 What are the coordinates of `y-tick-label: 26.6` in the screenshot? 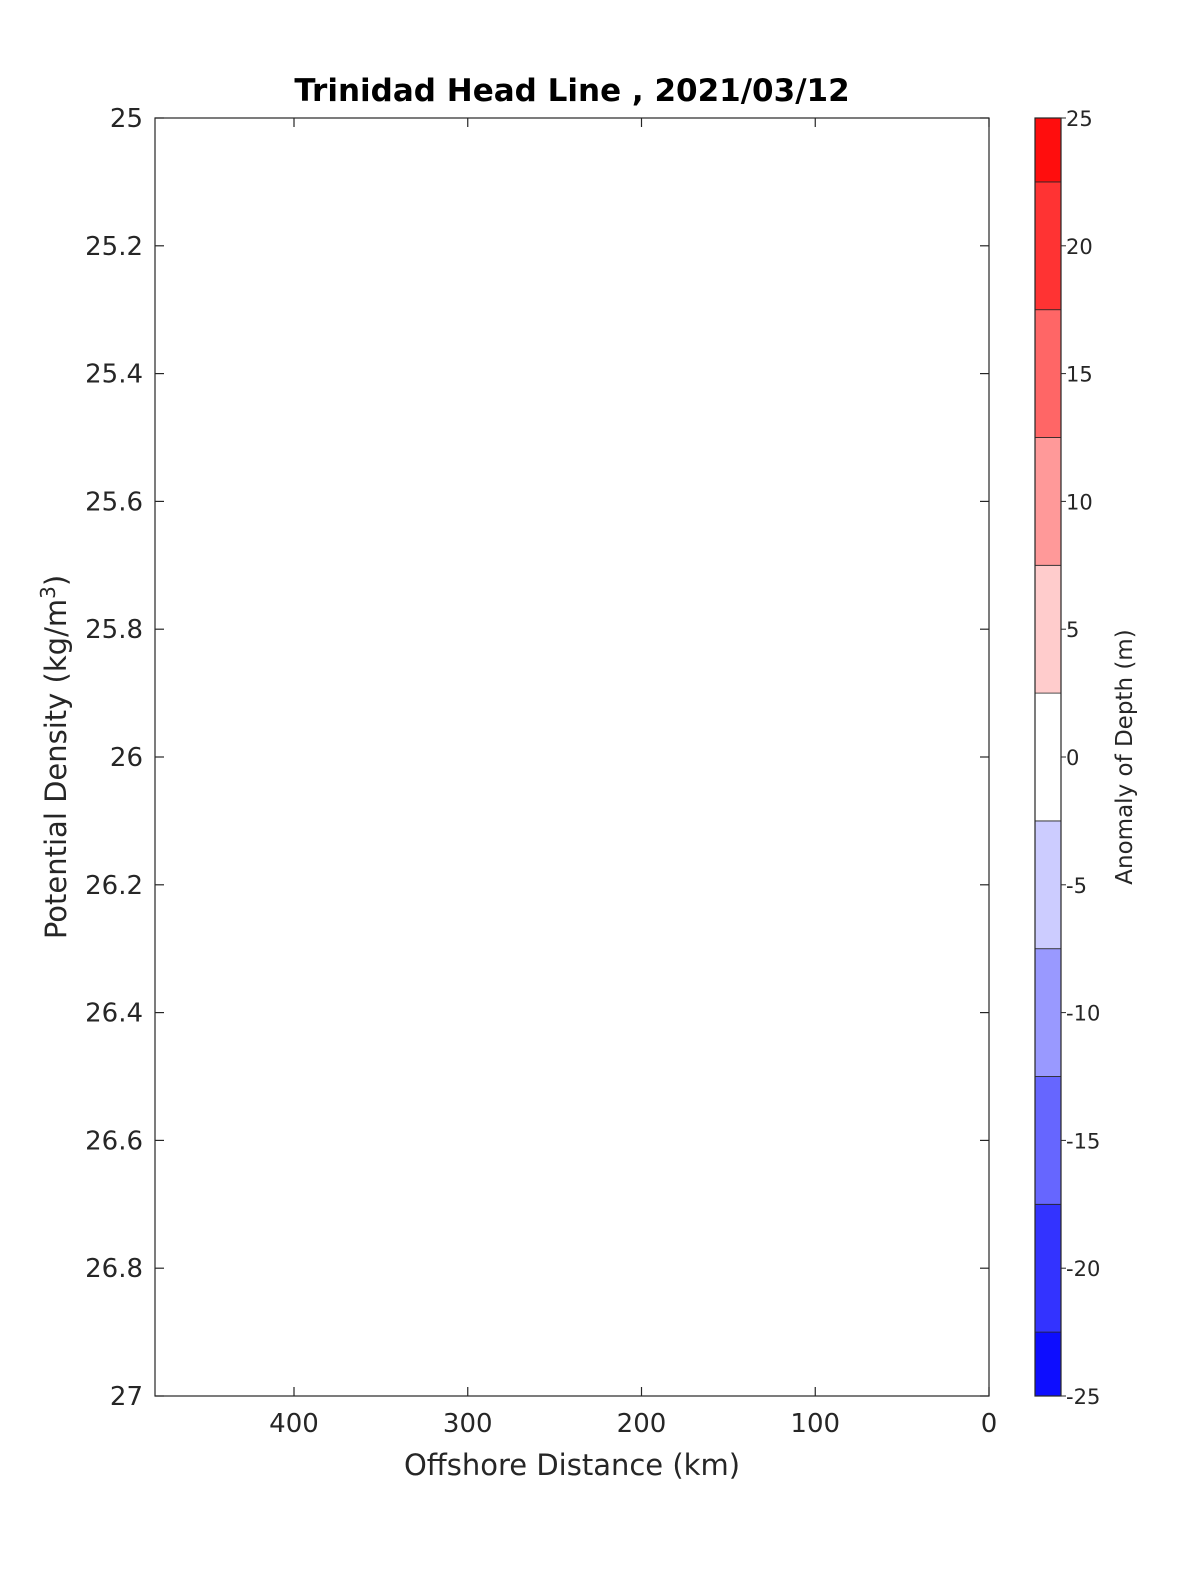 It's located at (114, 1141).